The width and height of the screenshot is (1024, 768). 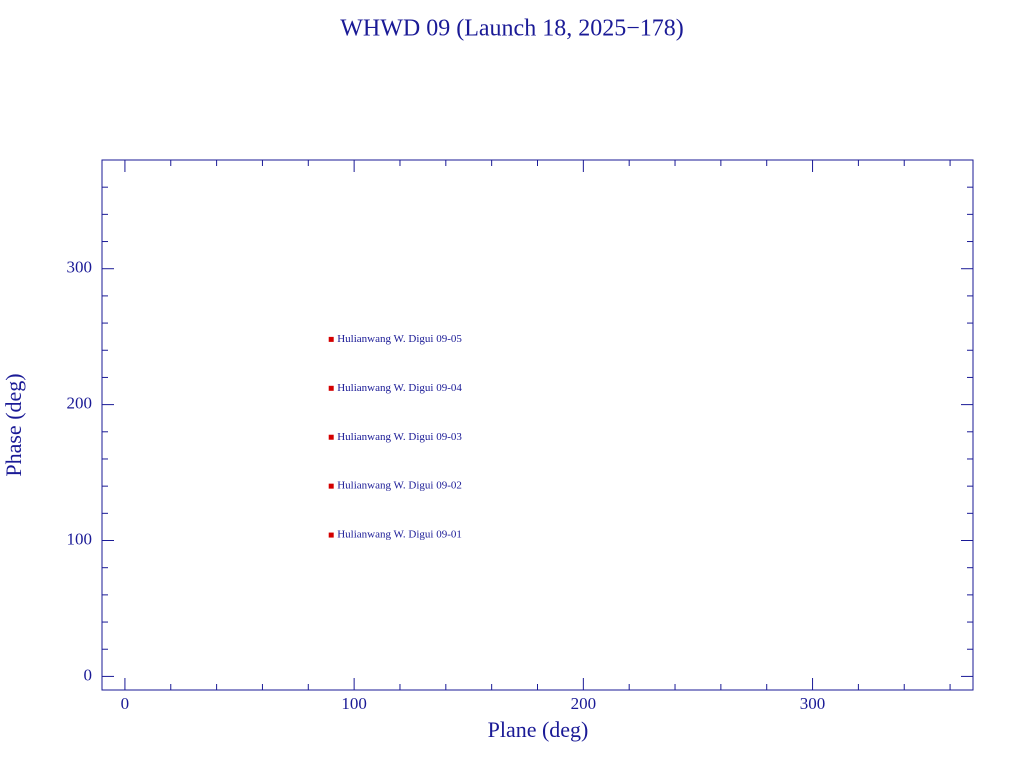 I want to click on y-axis-label: Phase (deg), so click(x=13, y=424).